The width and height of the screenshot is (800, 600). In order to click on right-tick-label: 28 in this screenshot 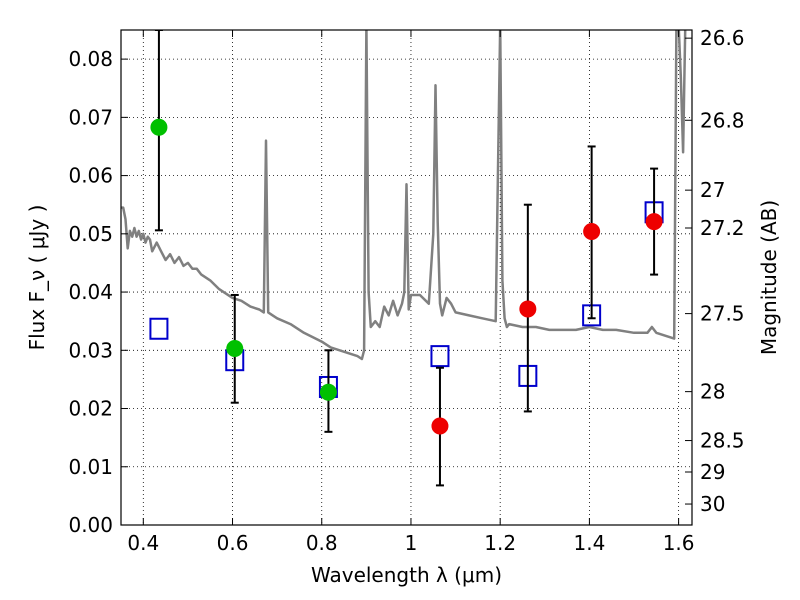, I will do `click(712, 392)`.